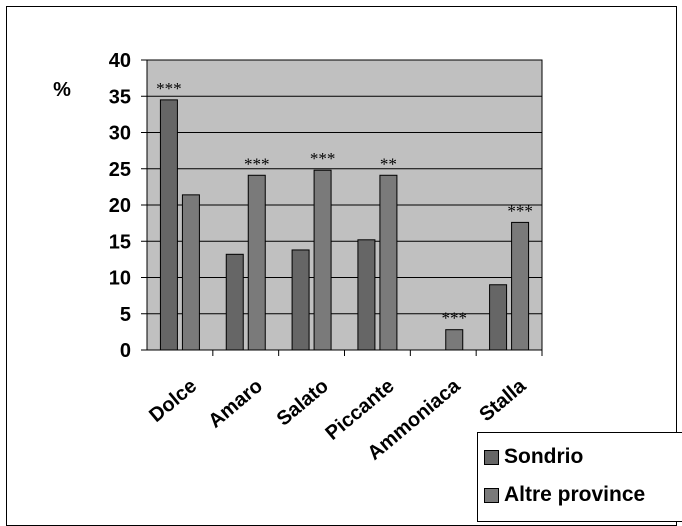 The height and width of the screenshot is (526, 682). I want to click on bar-amaro-sondrio, so click(234, 302).